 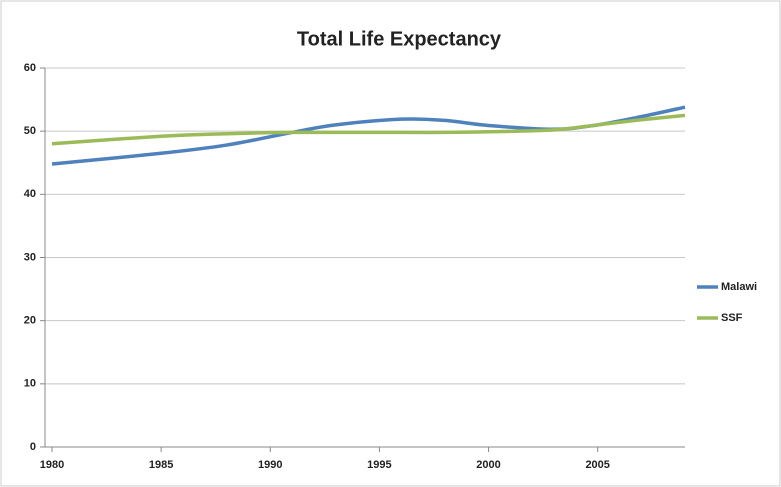 I want to click on x-tick-label: 1980, so click(x=52, y=465).